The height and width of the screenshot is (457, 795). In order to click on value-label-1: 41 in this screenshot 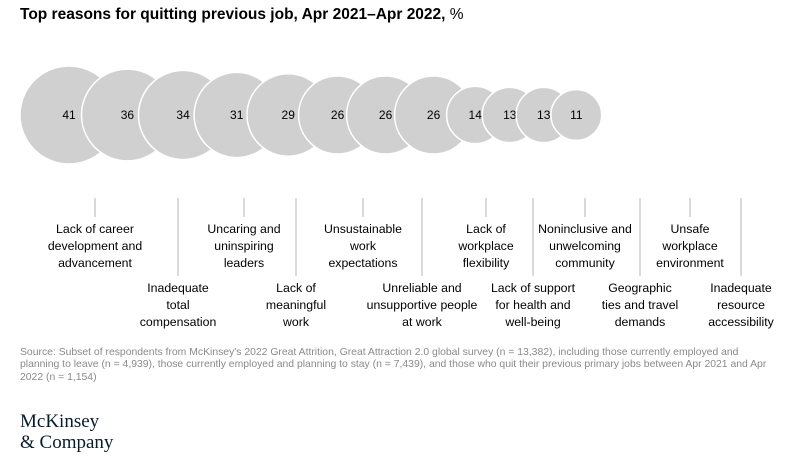, I will do `click(69, 115)`.